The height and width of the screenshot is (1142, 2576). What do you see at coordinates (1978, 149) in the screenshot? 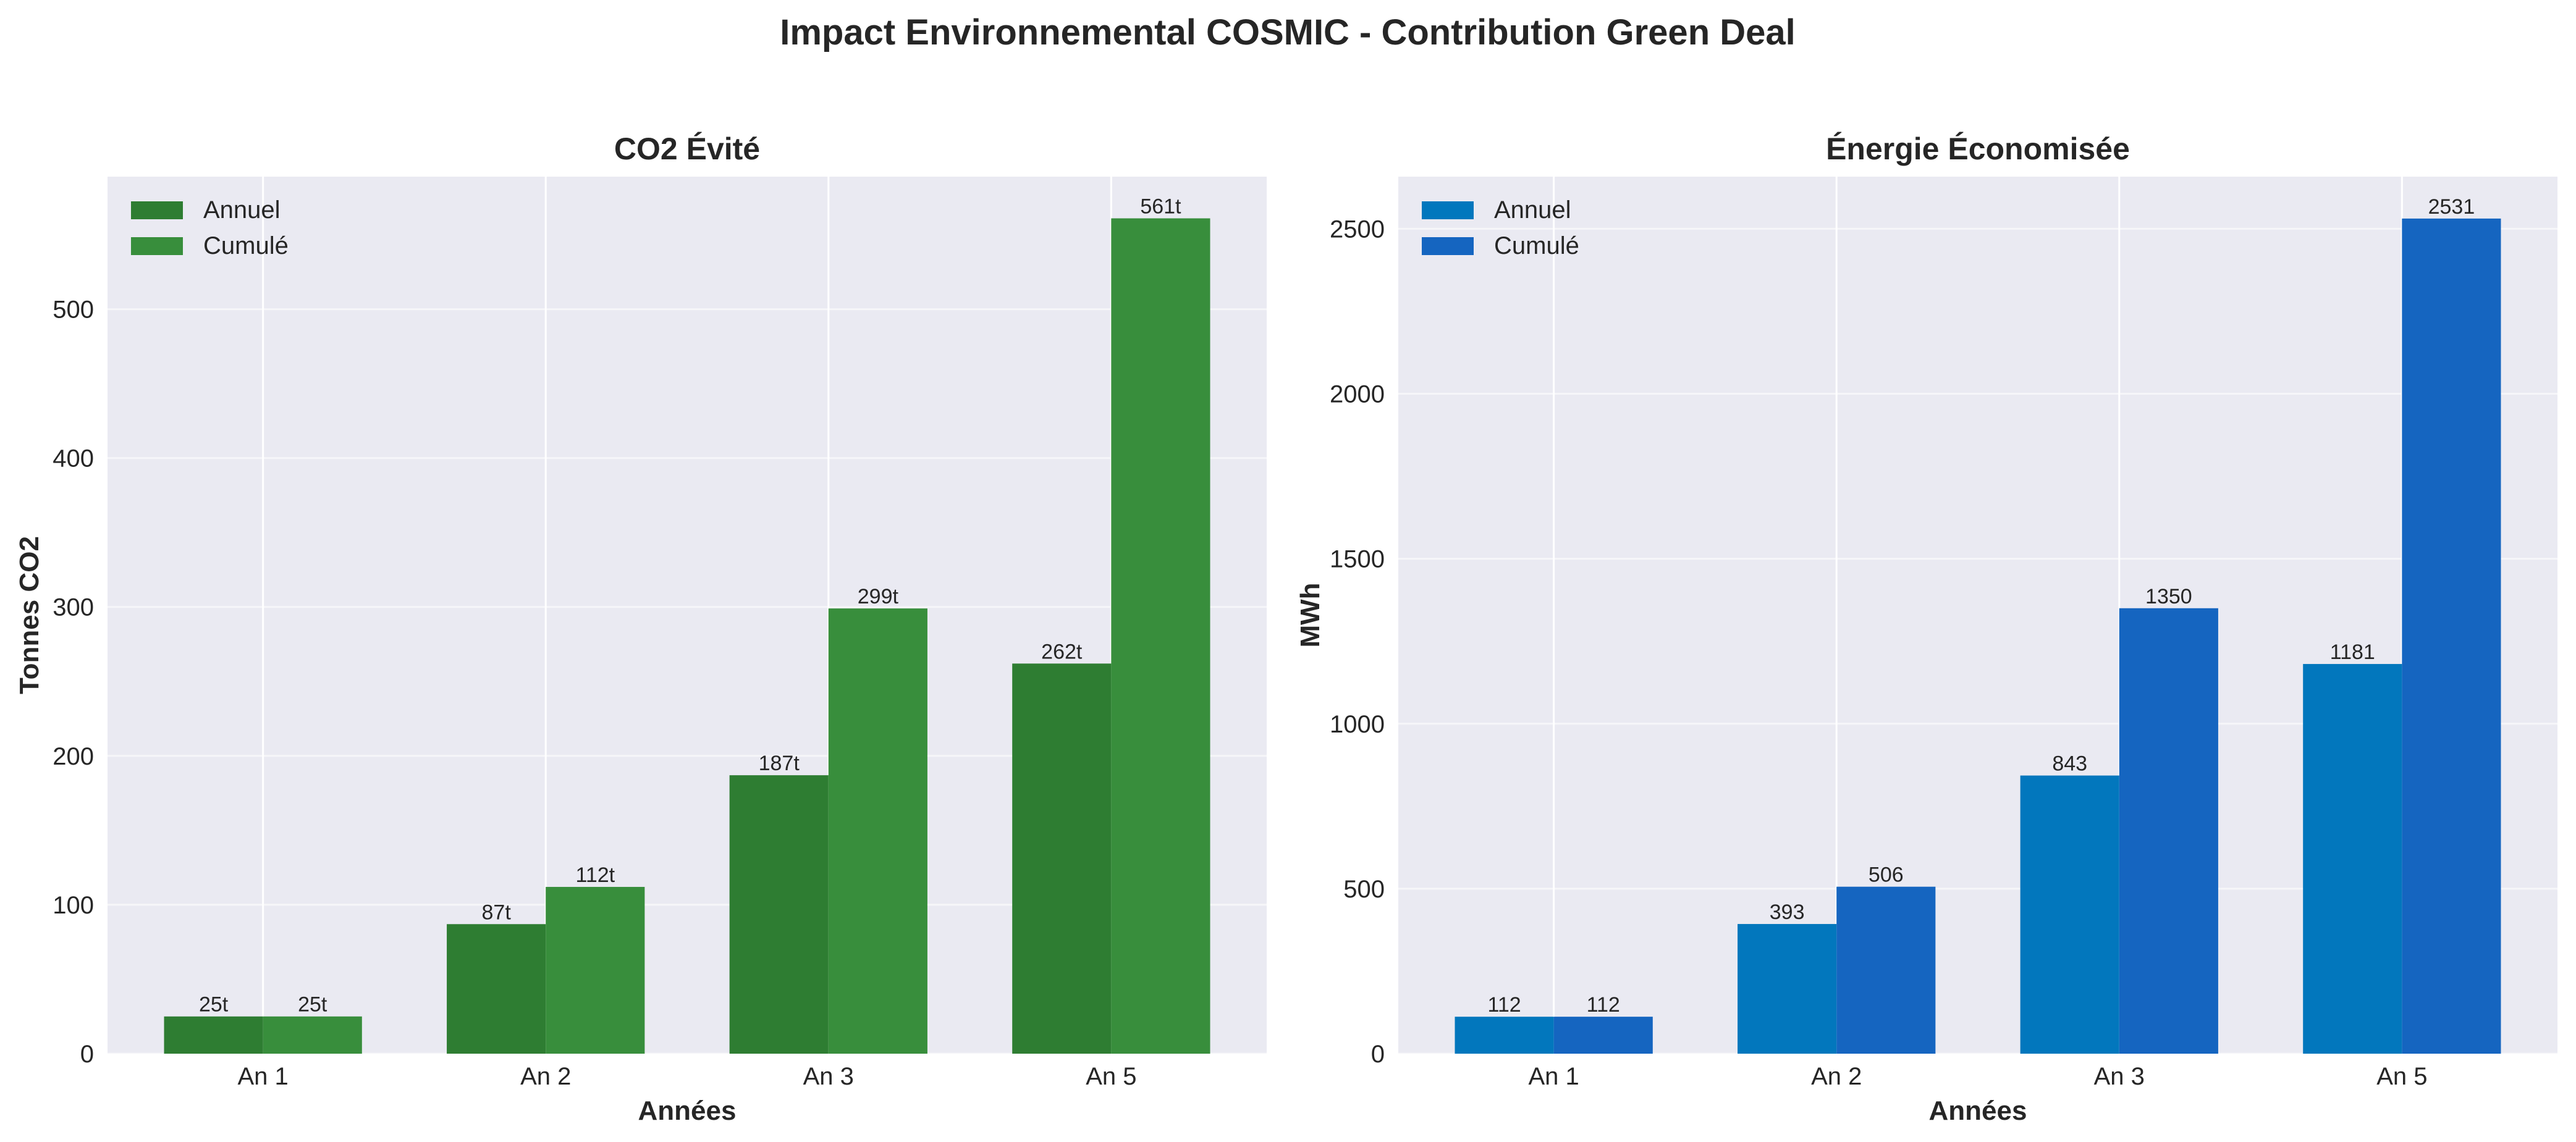
I see `chart-title: Énergie Économisée` at bounding box center [1978, 149].